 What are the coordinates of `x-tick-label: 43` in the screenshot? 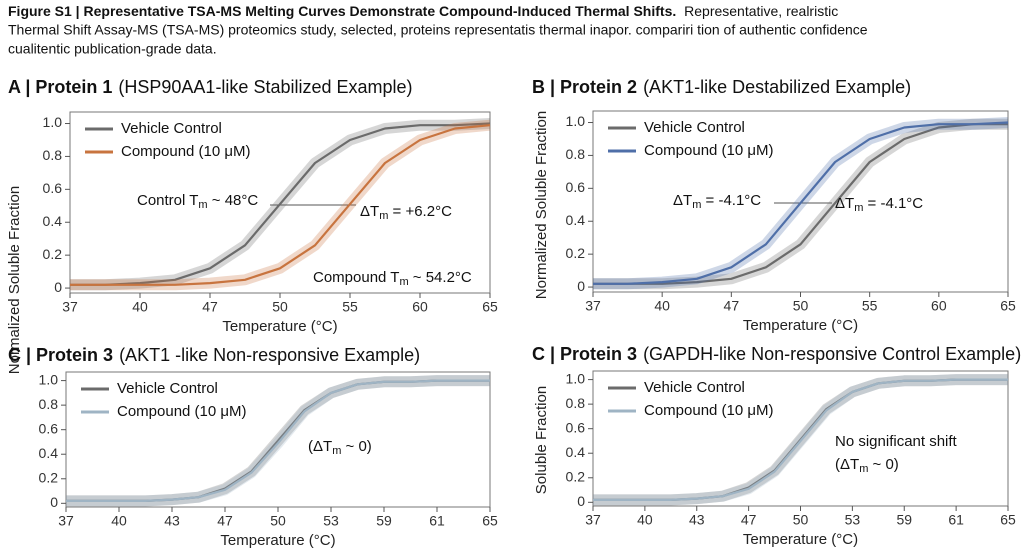 It's located at (172, 521).